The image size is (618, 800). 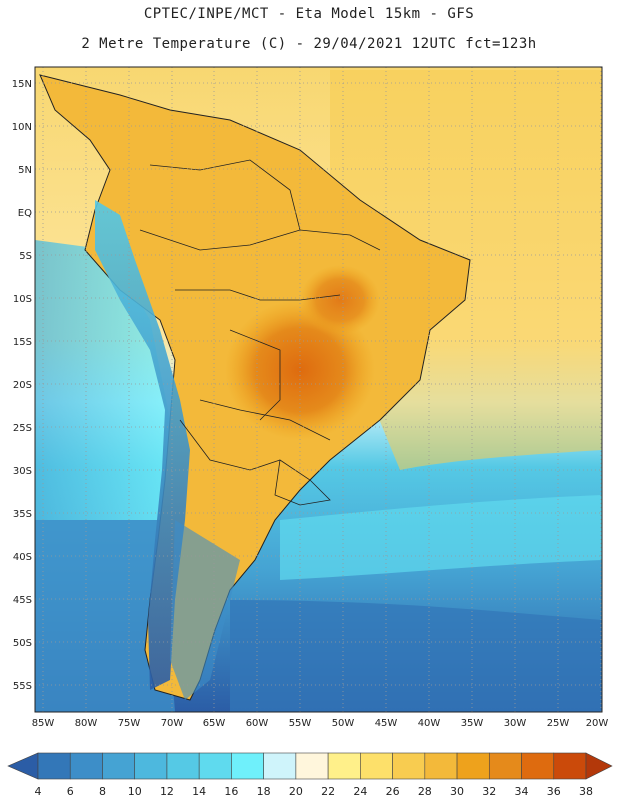 What do you see at coordinates (22, 514) in the screenshot?
I see `lat-label: 35S` at bounding box center [22, 514].